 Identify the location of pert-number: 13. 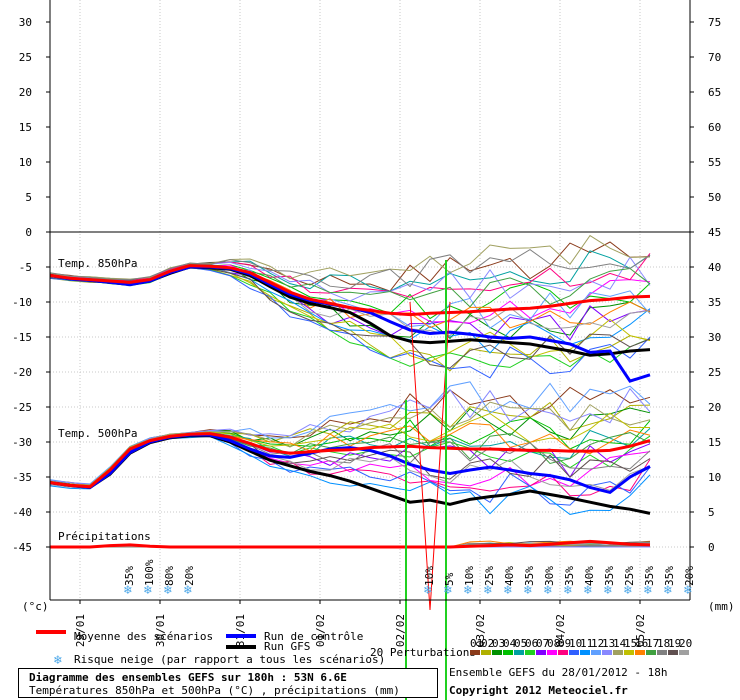
(608, 643).